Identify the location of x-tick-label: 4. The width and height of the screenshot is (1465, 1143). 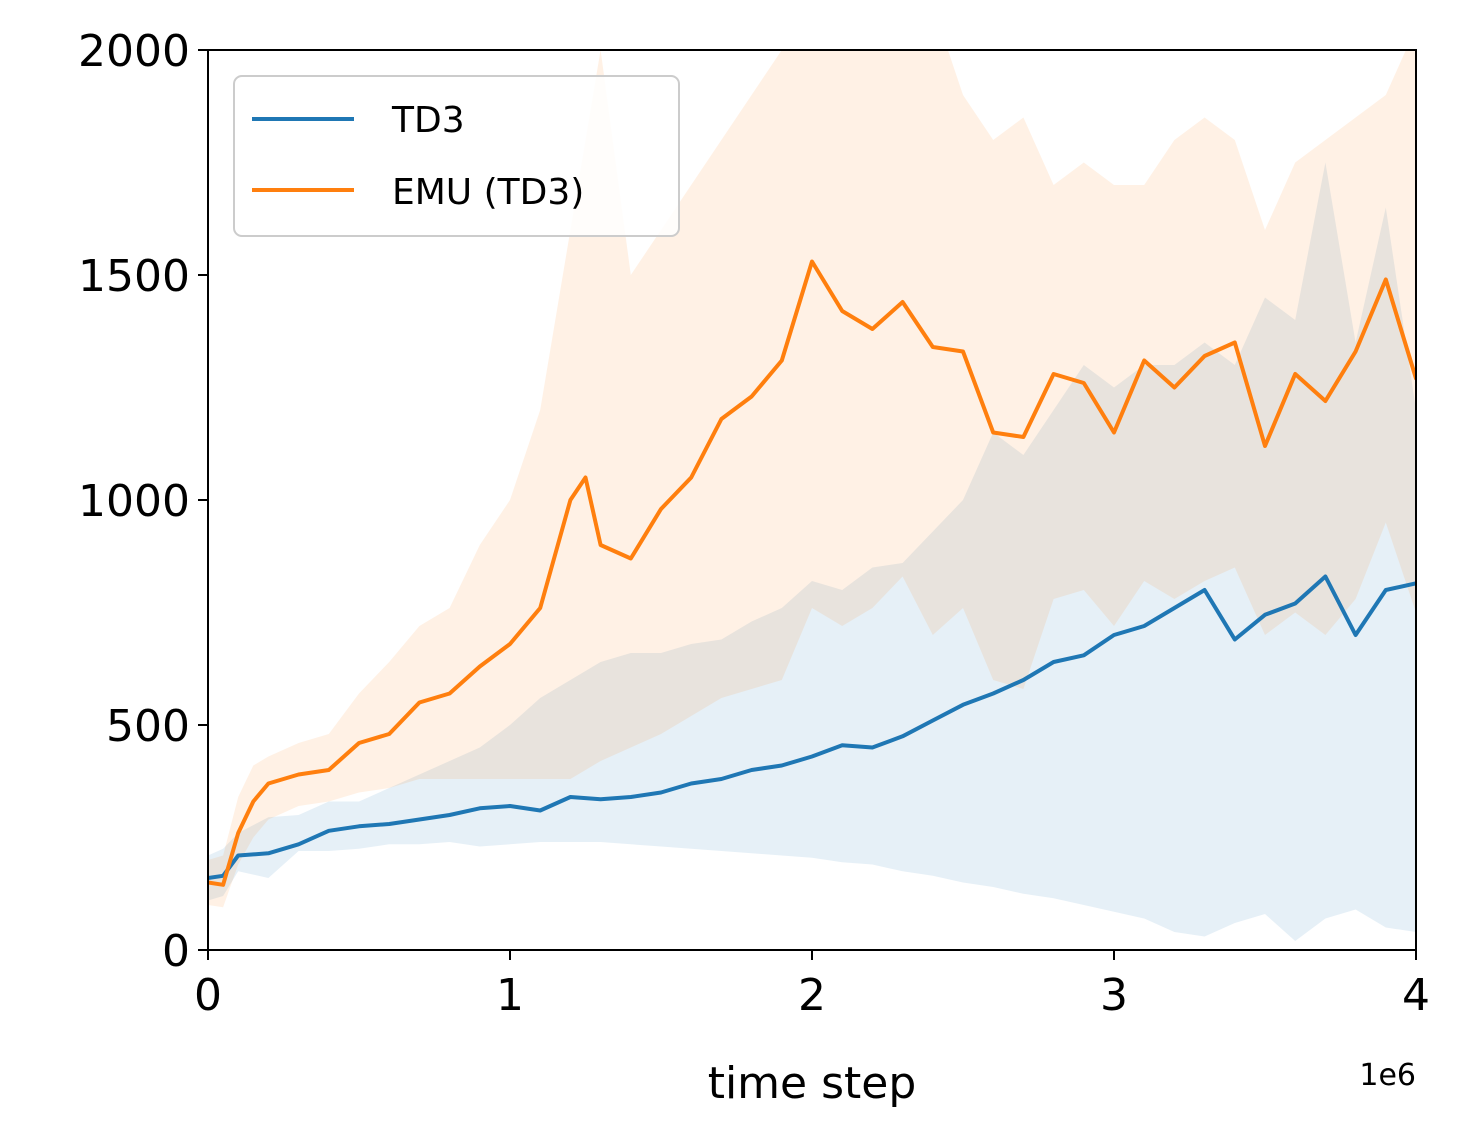
(1416, 995).